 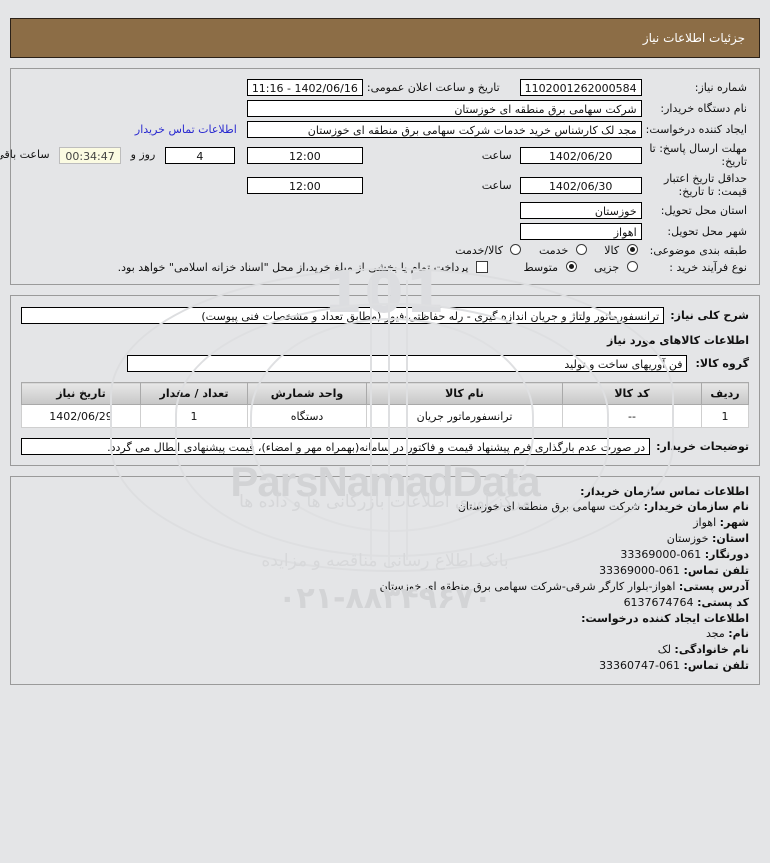 What do you see at coordinates (553, 250) in the screenshot?
I see `classification-option-khedmat-label: خدمت` at bounding box center [553, 250].